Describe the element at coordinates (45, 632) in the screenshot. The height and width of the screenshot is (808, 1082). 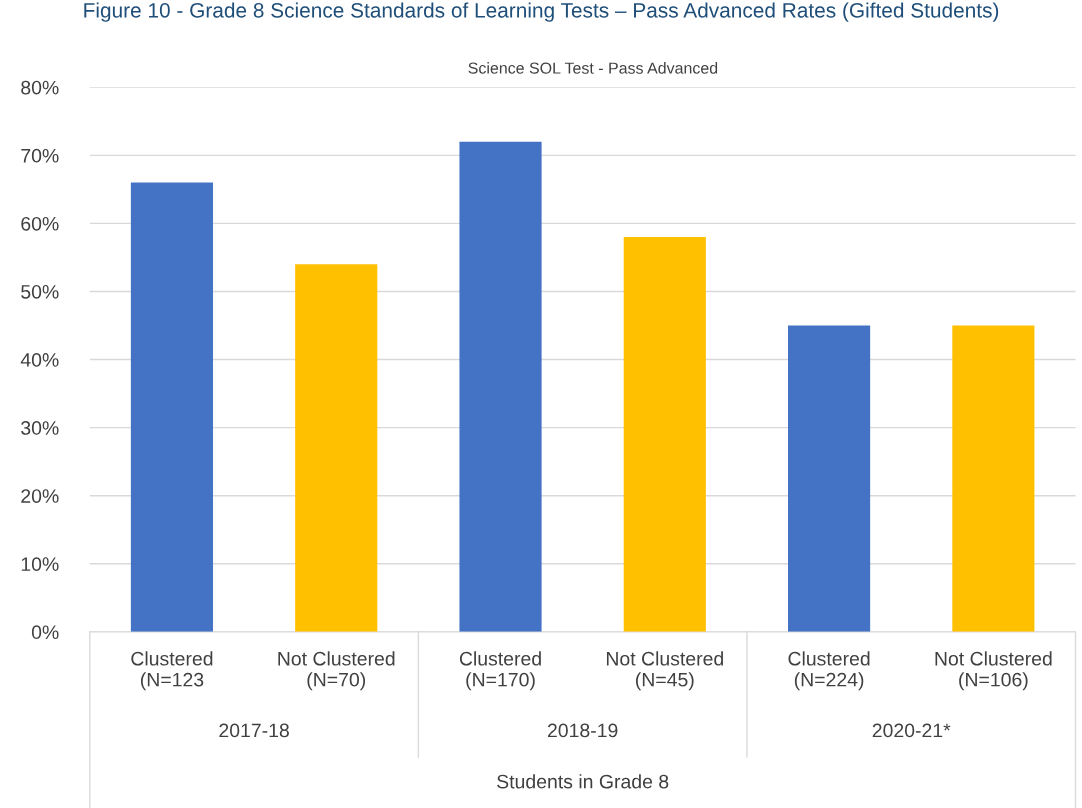
I see `y-tick-label: 0%` at that location.